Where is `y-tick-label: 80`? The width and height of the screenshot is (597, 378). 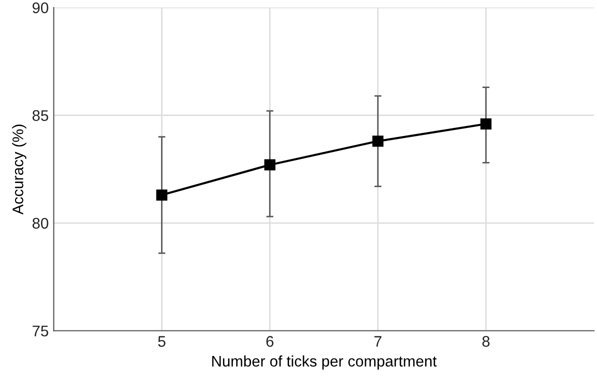
y-tick-label: 80 is located at coordinates (40, 223).